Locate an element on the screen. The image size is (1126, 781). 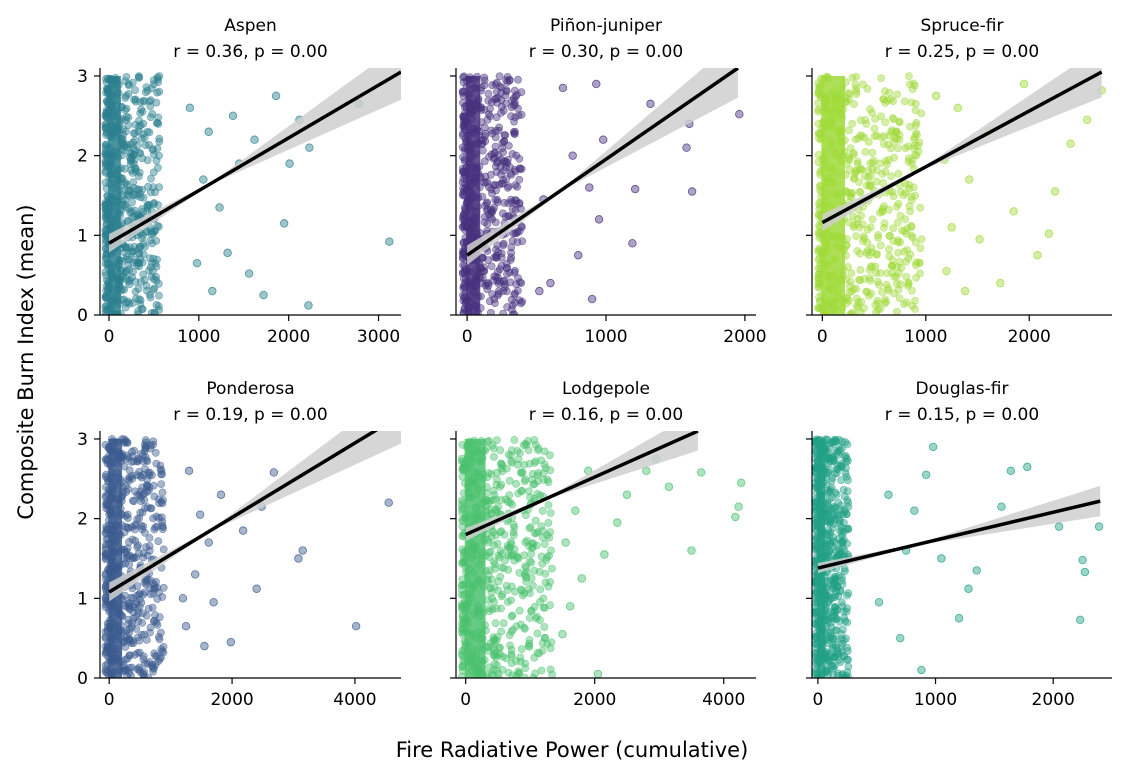
panel-2: 0 1000 2000 Piñon-juniper r = 0.30, p = 0.00 is located at coordinates (608, 181).